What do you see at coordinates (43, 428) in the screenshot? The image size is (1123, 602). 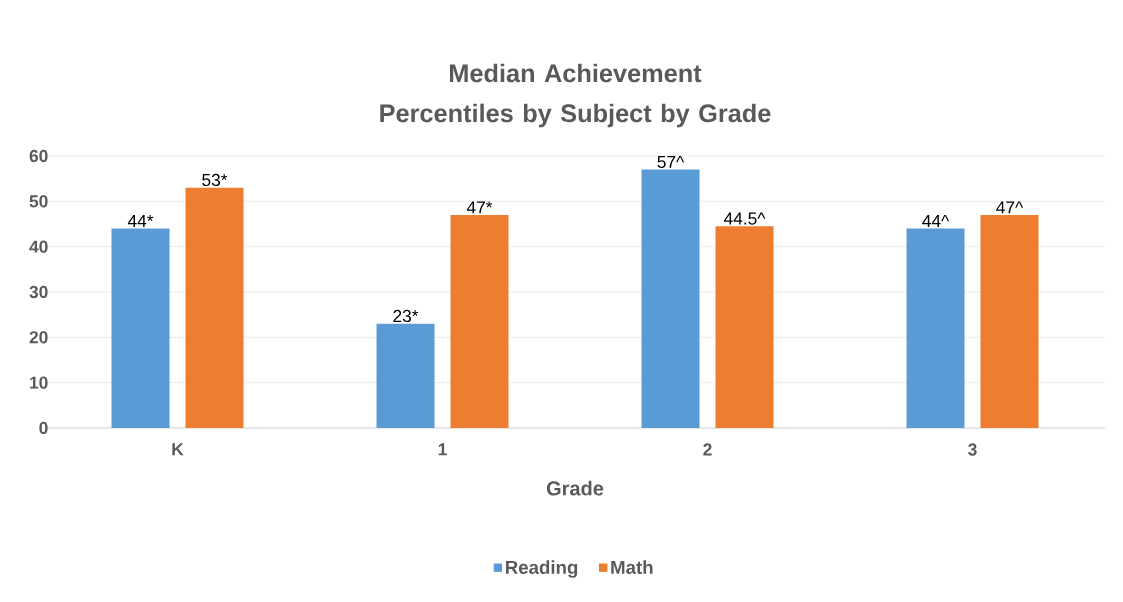 I see `y-tick-label: 0` at bounding box center [43, 428].